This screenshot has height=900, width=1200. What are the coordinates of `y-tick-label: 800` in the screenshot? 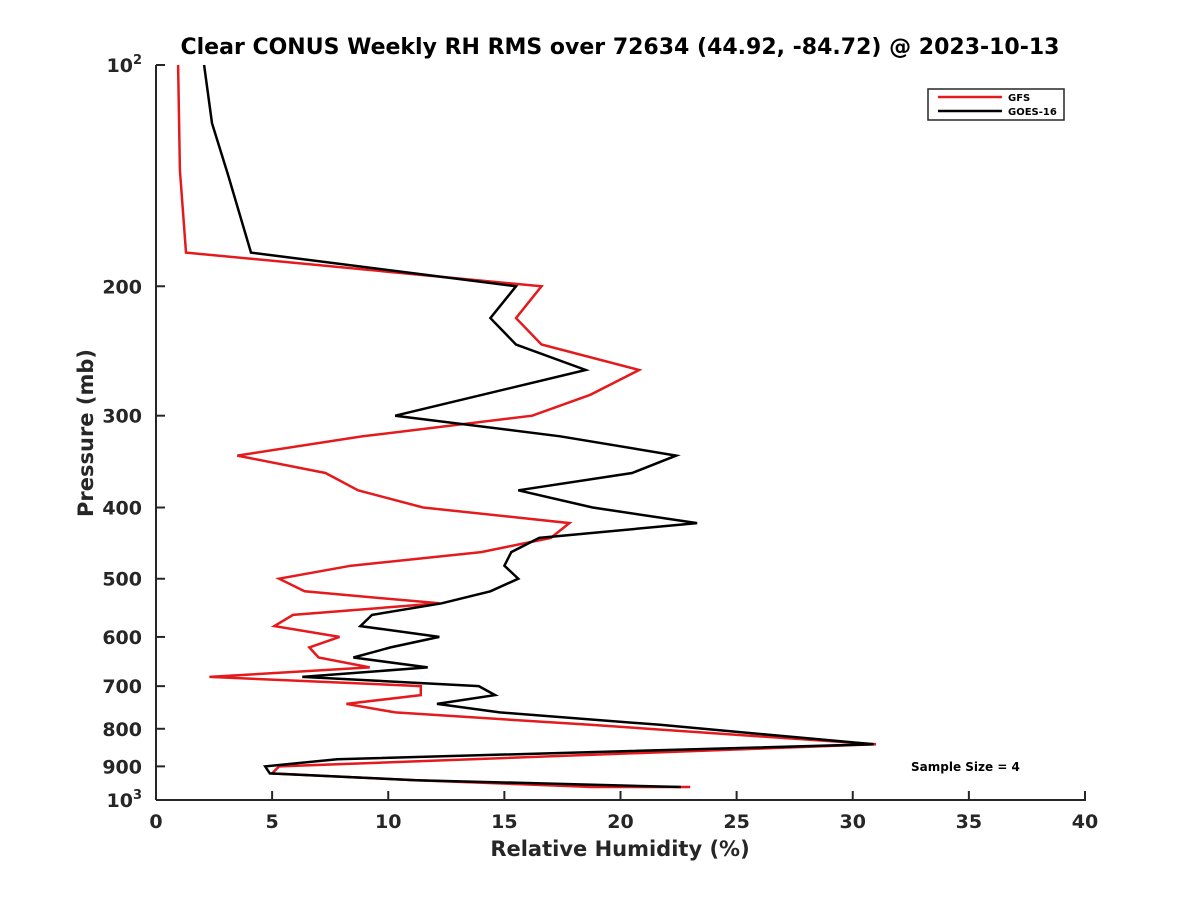 It's located at (122, 730).